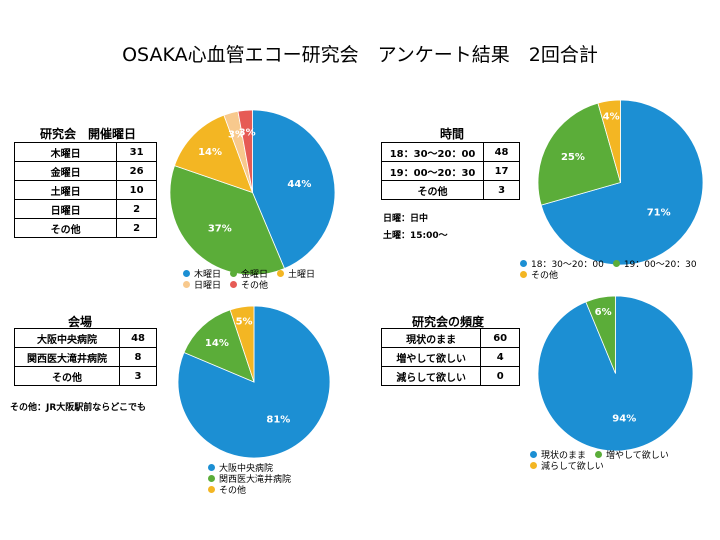 The image size is (720, 540). Describe the element at coordinates (65, 190) in the screenshot. I see `table-cell-category: 土曜日` at that location.